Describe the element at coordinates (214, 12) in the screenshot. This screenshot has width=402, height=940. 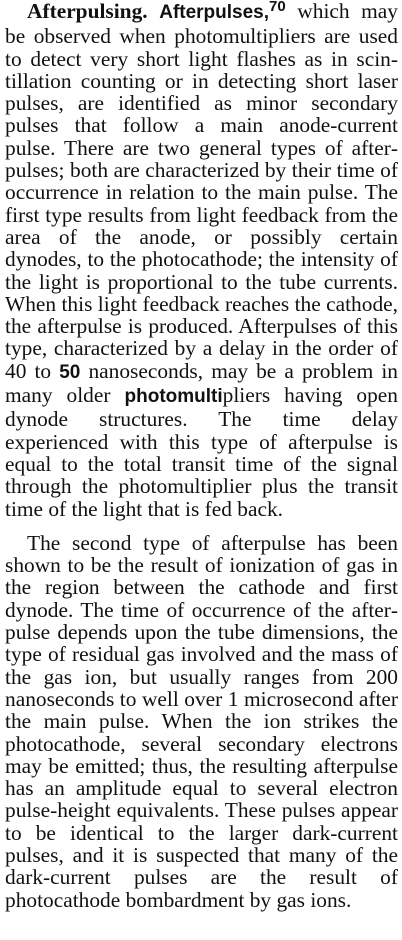
I see `lead-term: Afterpulses,` at that location.